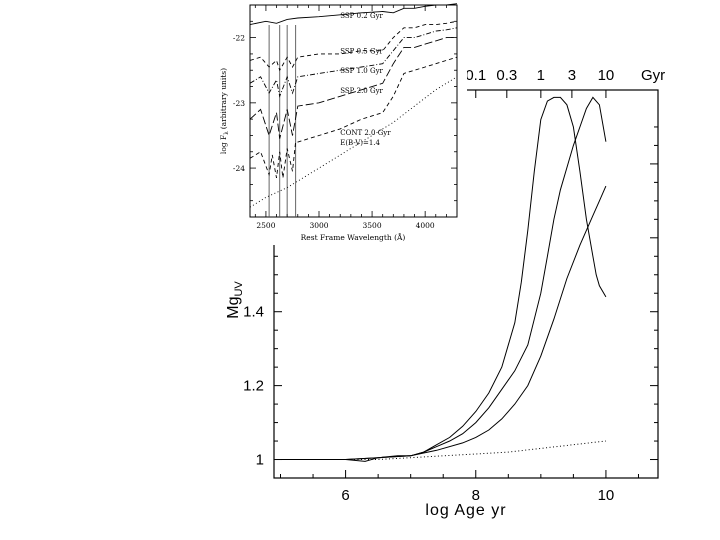 Image resolution: width=720 pixels, height=540 pixels. What do you see at coordinates (541, 75) in the screenshot?
I see `main-top-tick-label: 1` at bounding box center [541, 75].